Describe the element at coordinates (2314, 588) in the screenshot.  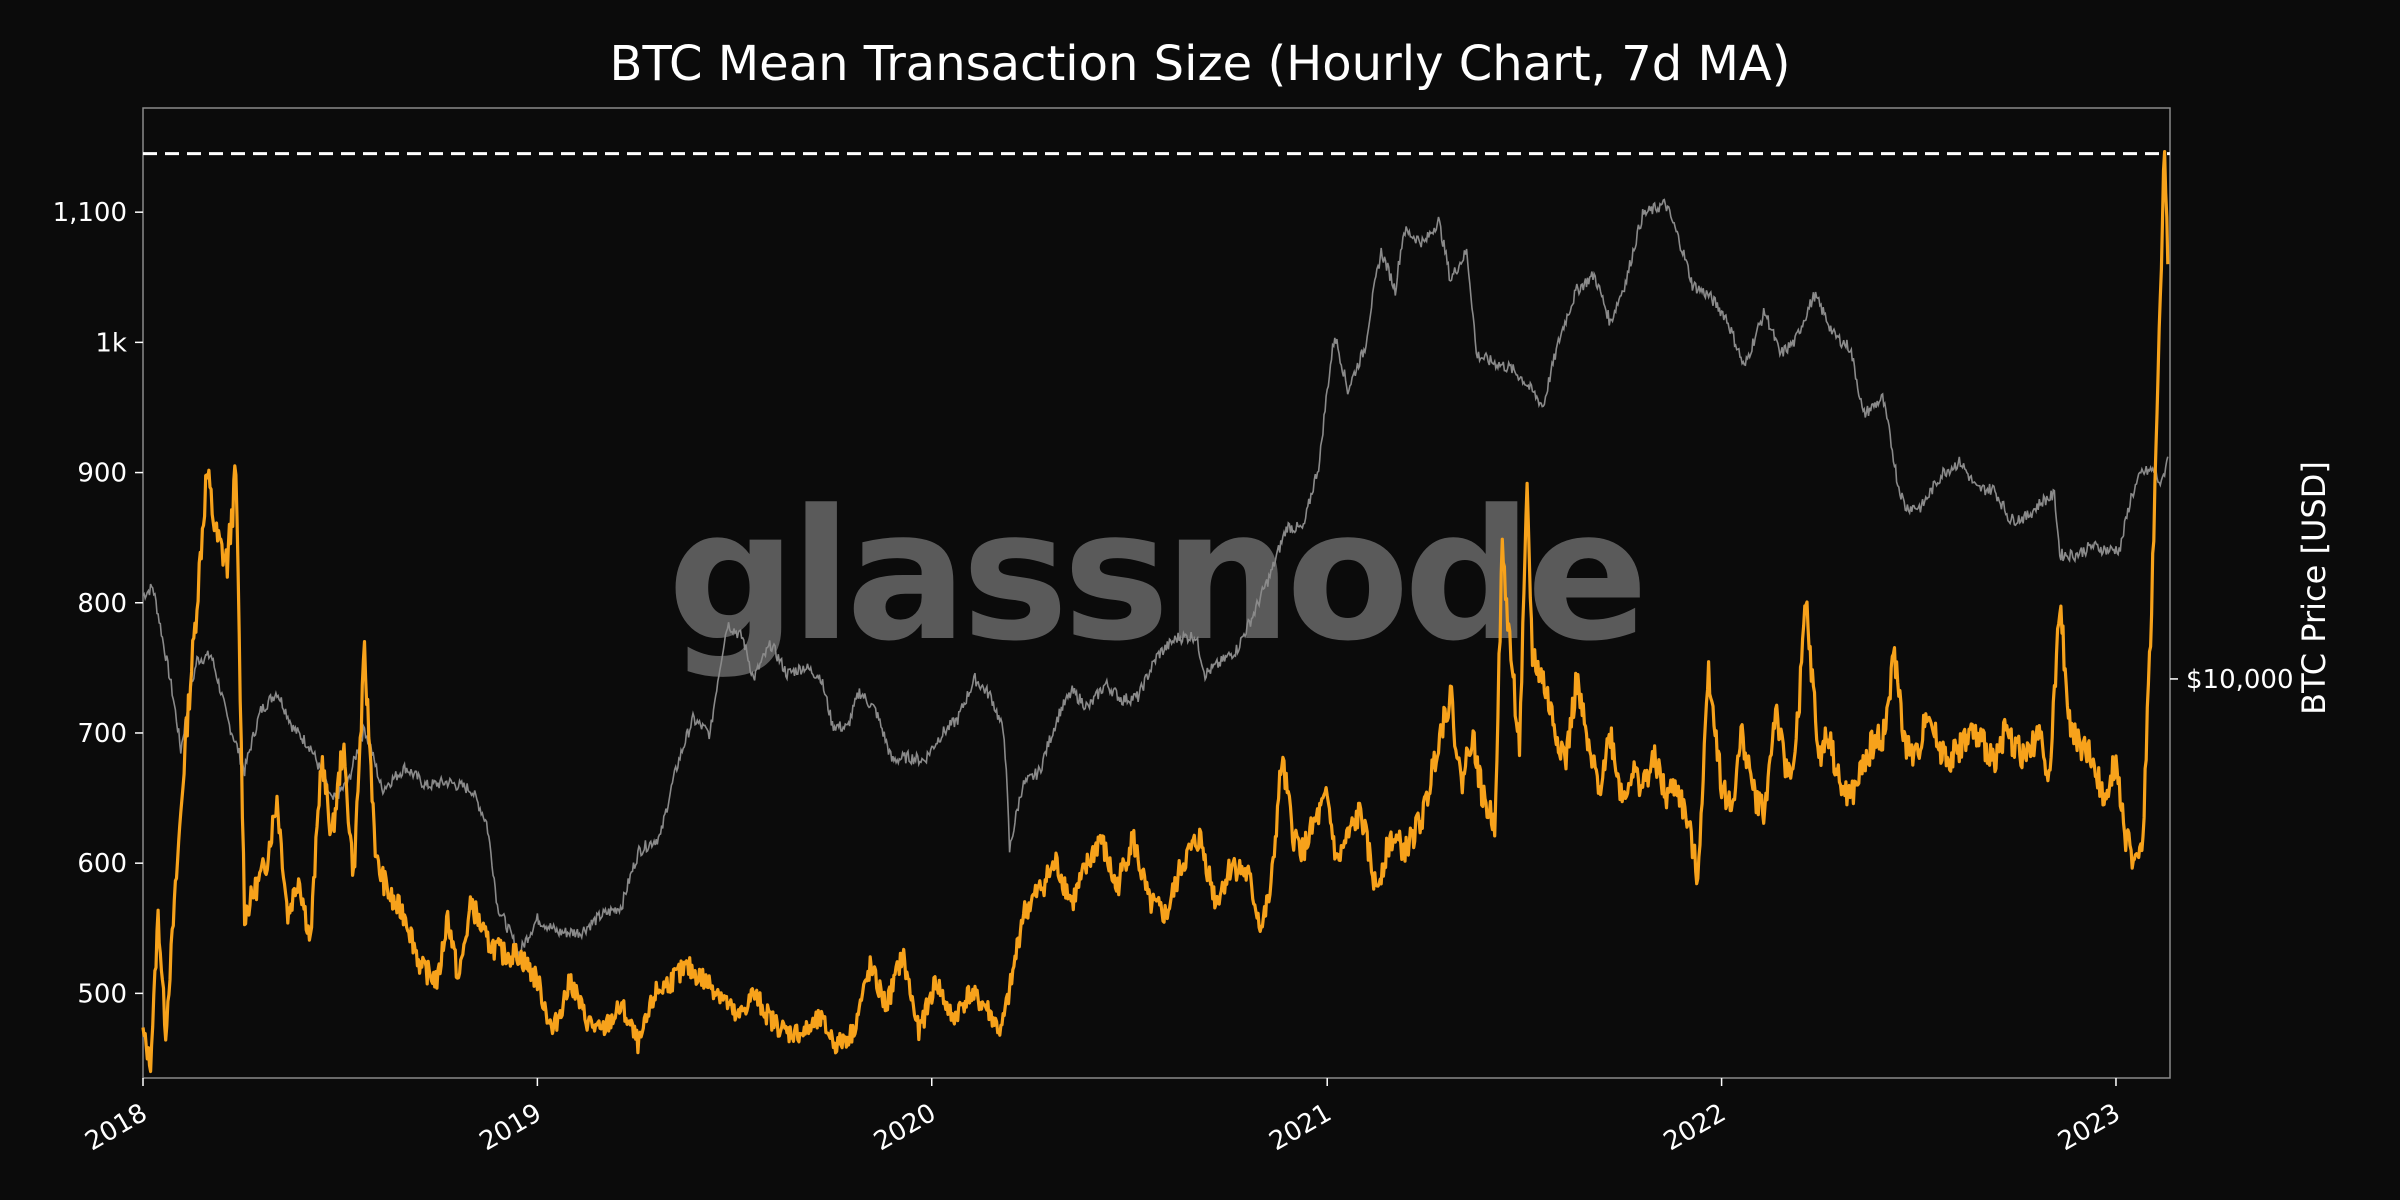
I see `y-right-axis-label: BTC Price [USD]` at that location.